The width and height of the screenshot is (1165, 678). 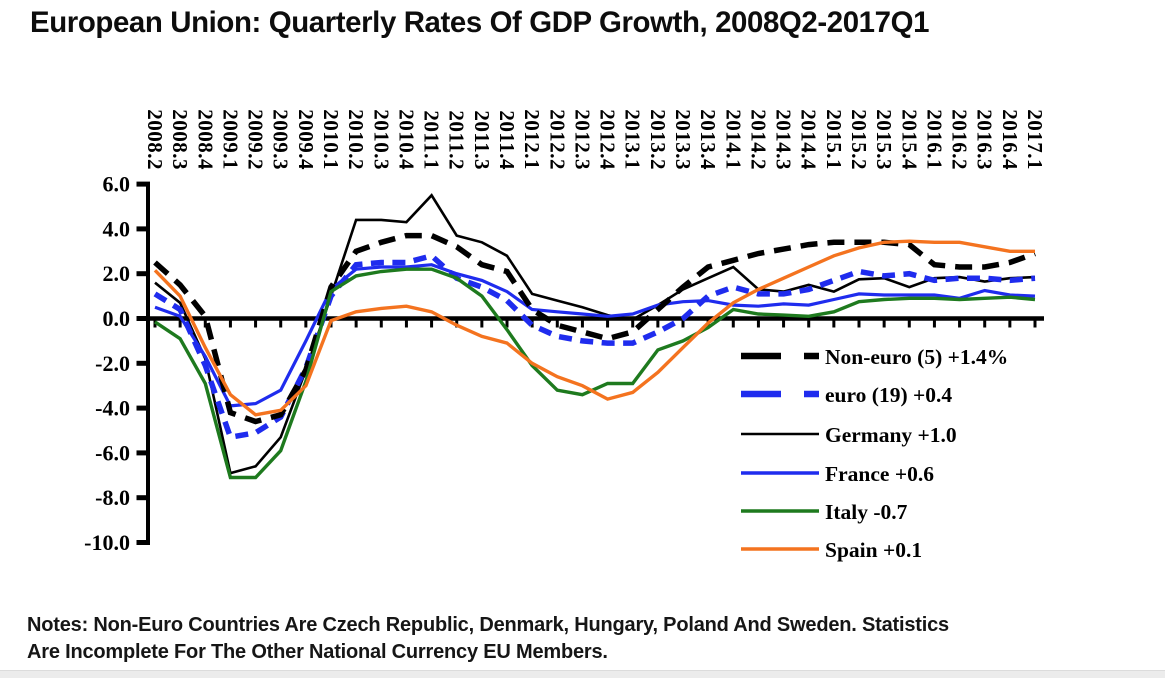 I want to click on y-axis-tick-label: 2.0, so click(x=117, y=273).